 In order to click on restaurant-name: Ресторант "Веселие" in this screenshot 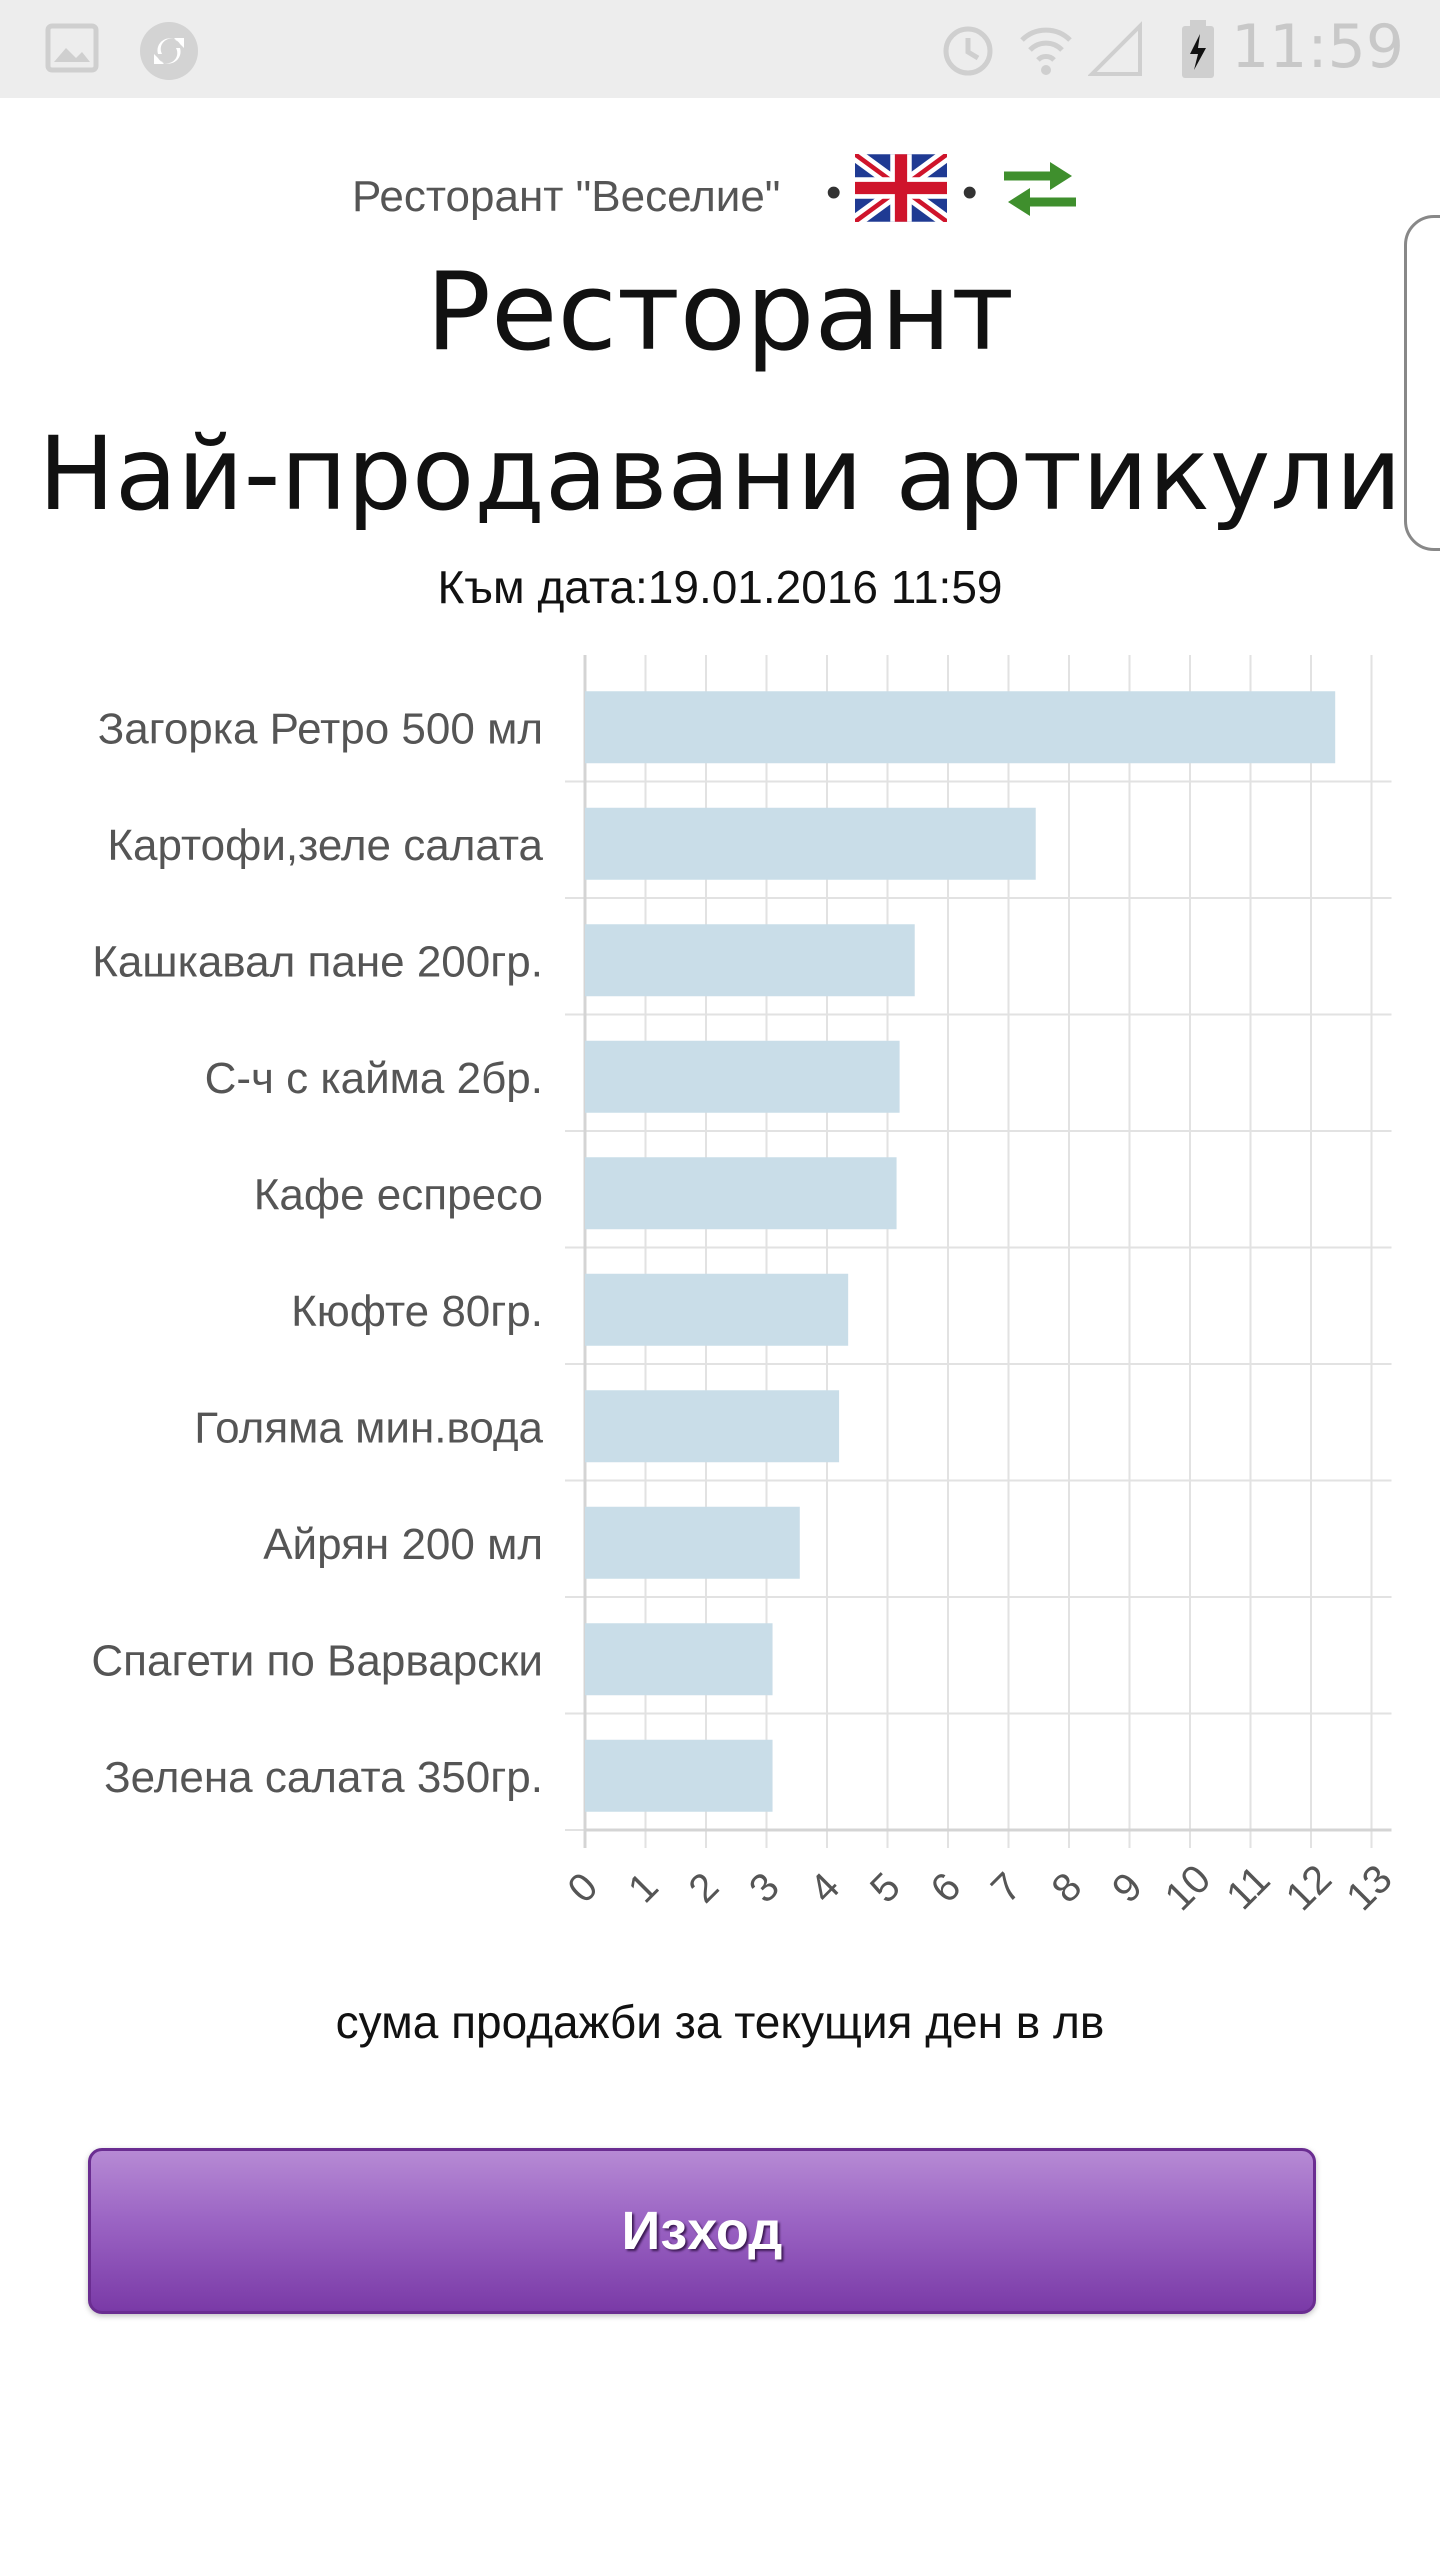, I will do `click(566, 196)`.